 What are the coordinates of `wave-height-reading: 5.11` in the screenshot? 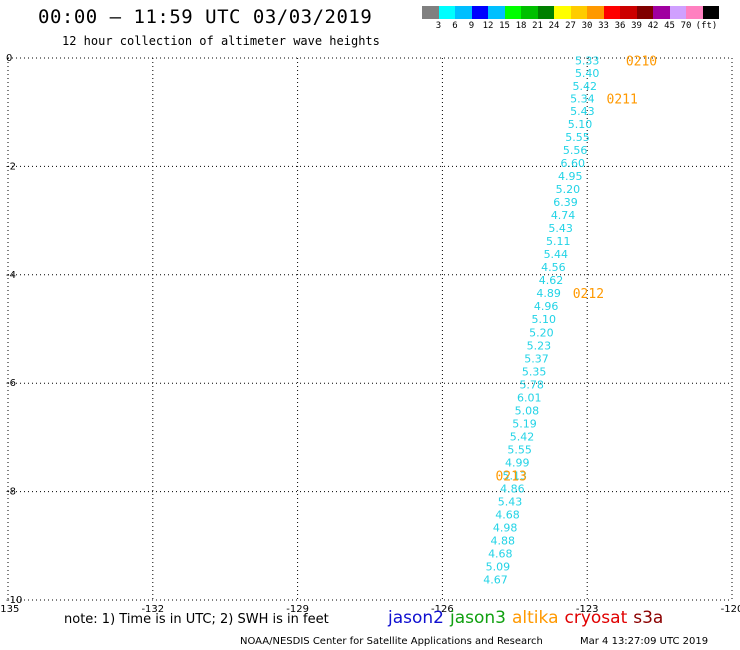 It's located at (558, 241).